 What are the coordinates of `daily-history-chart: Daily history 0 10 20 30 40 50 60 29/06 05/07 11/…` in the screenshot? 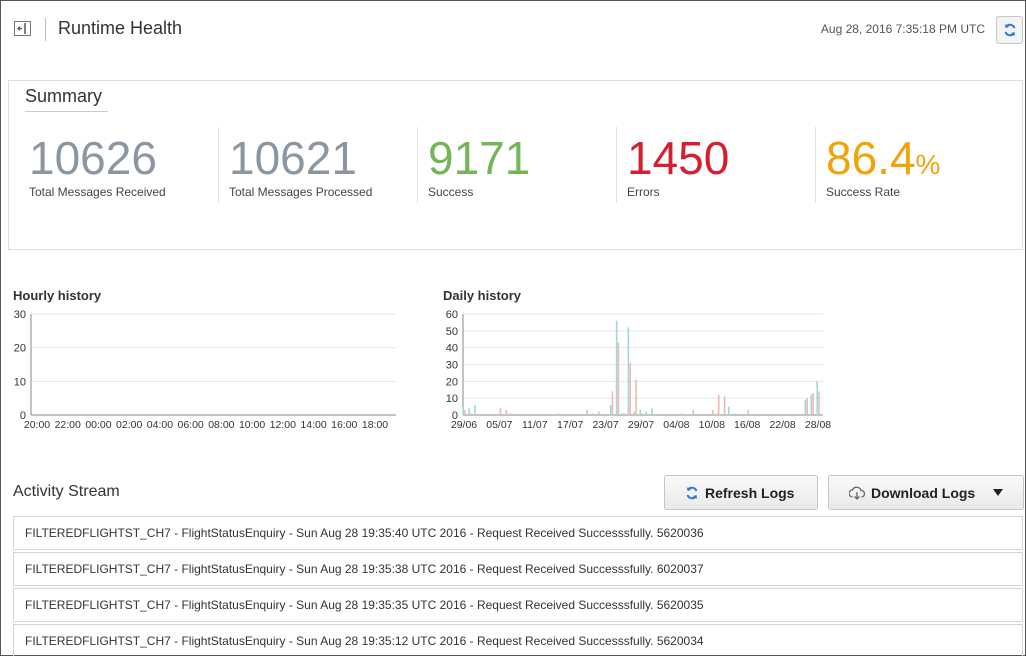 It's located at (637, 359).